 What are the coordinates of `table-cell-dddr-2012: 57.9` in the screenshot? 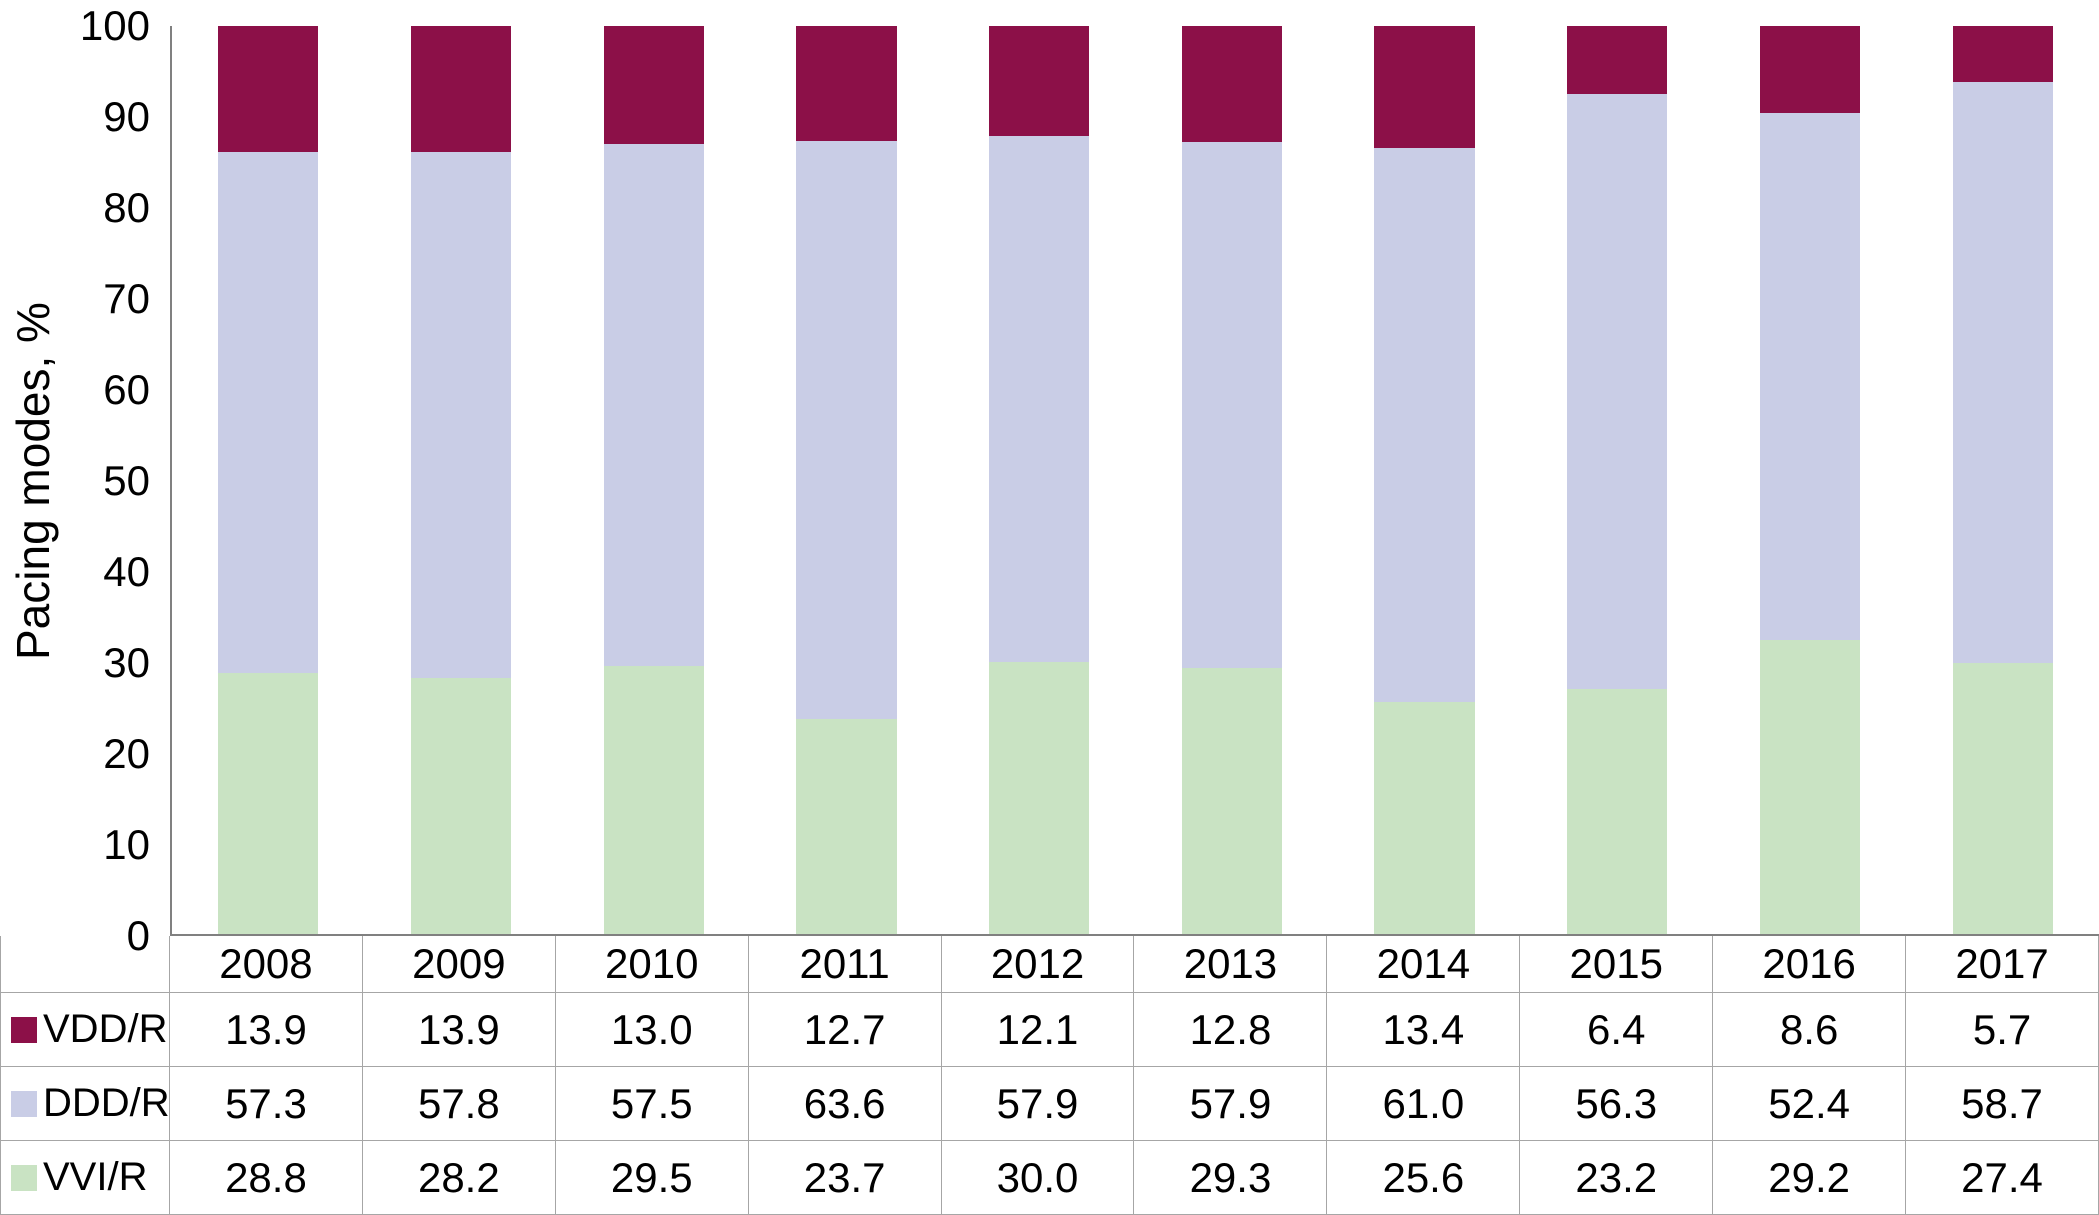 It's located at (1038, 1104).